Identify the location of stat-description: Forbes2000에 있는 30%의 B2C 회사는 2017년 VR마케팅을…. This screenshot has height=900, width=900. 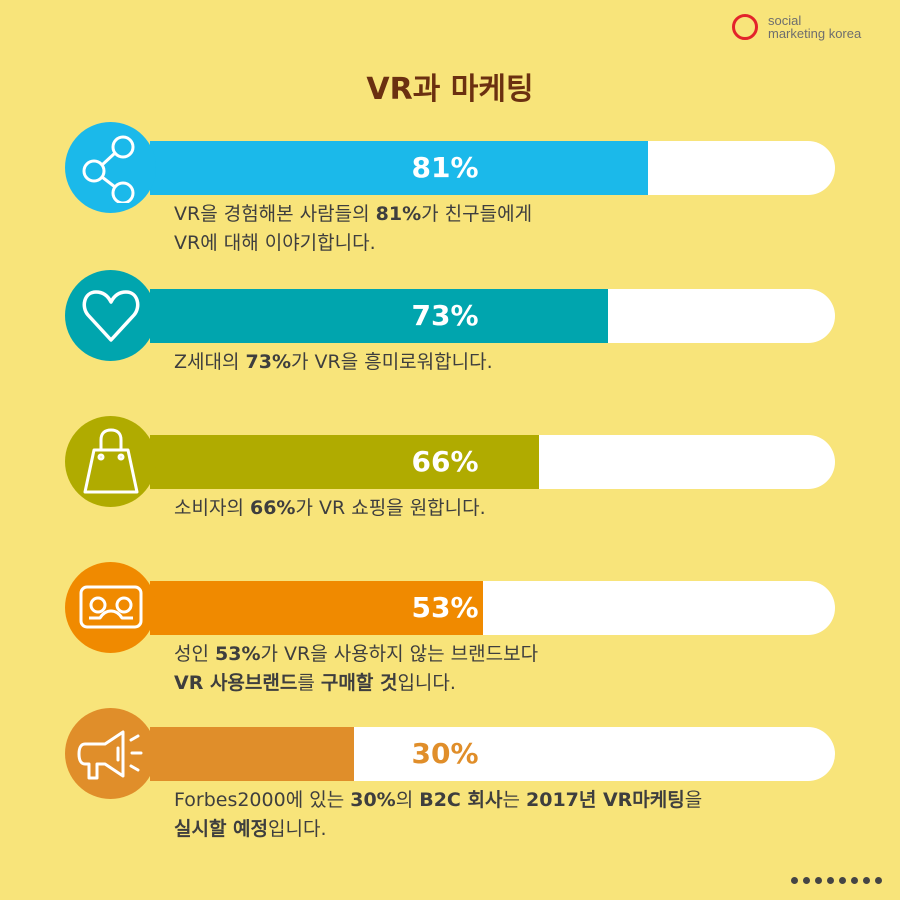
(438, 814).